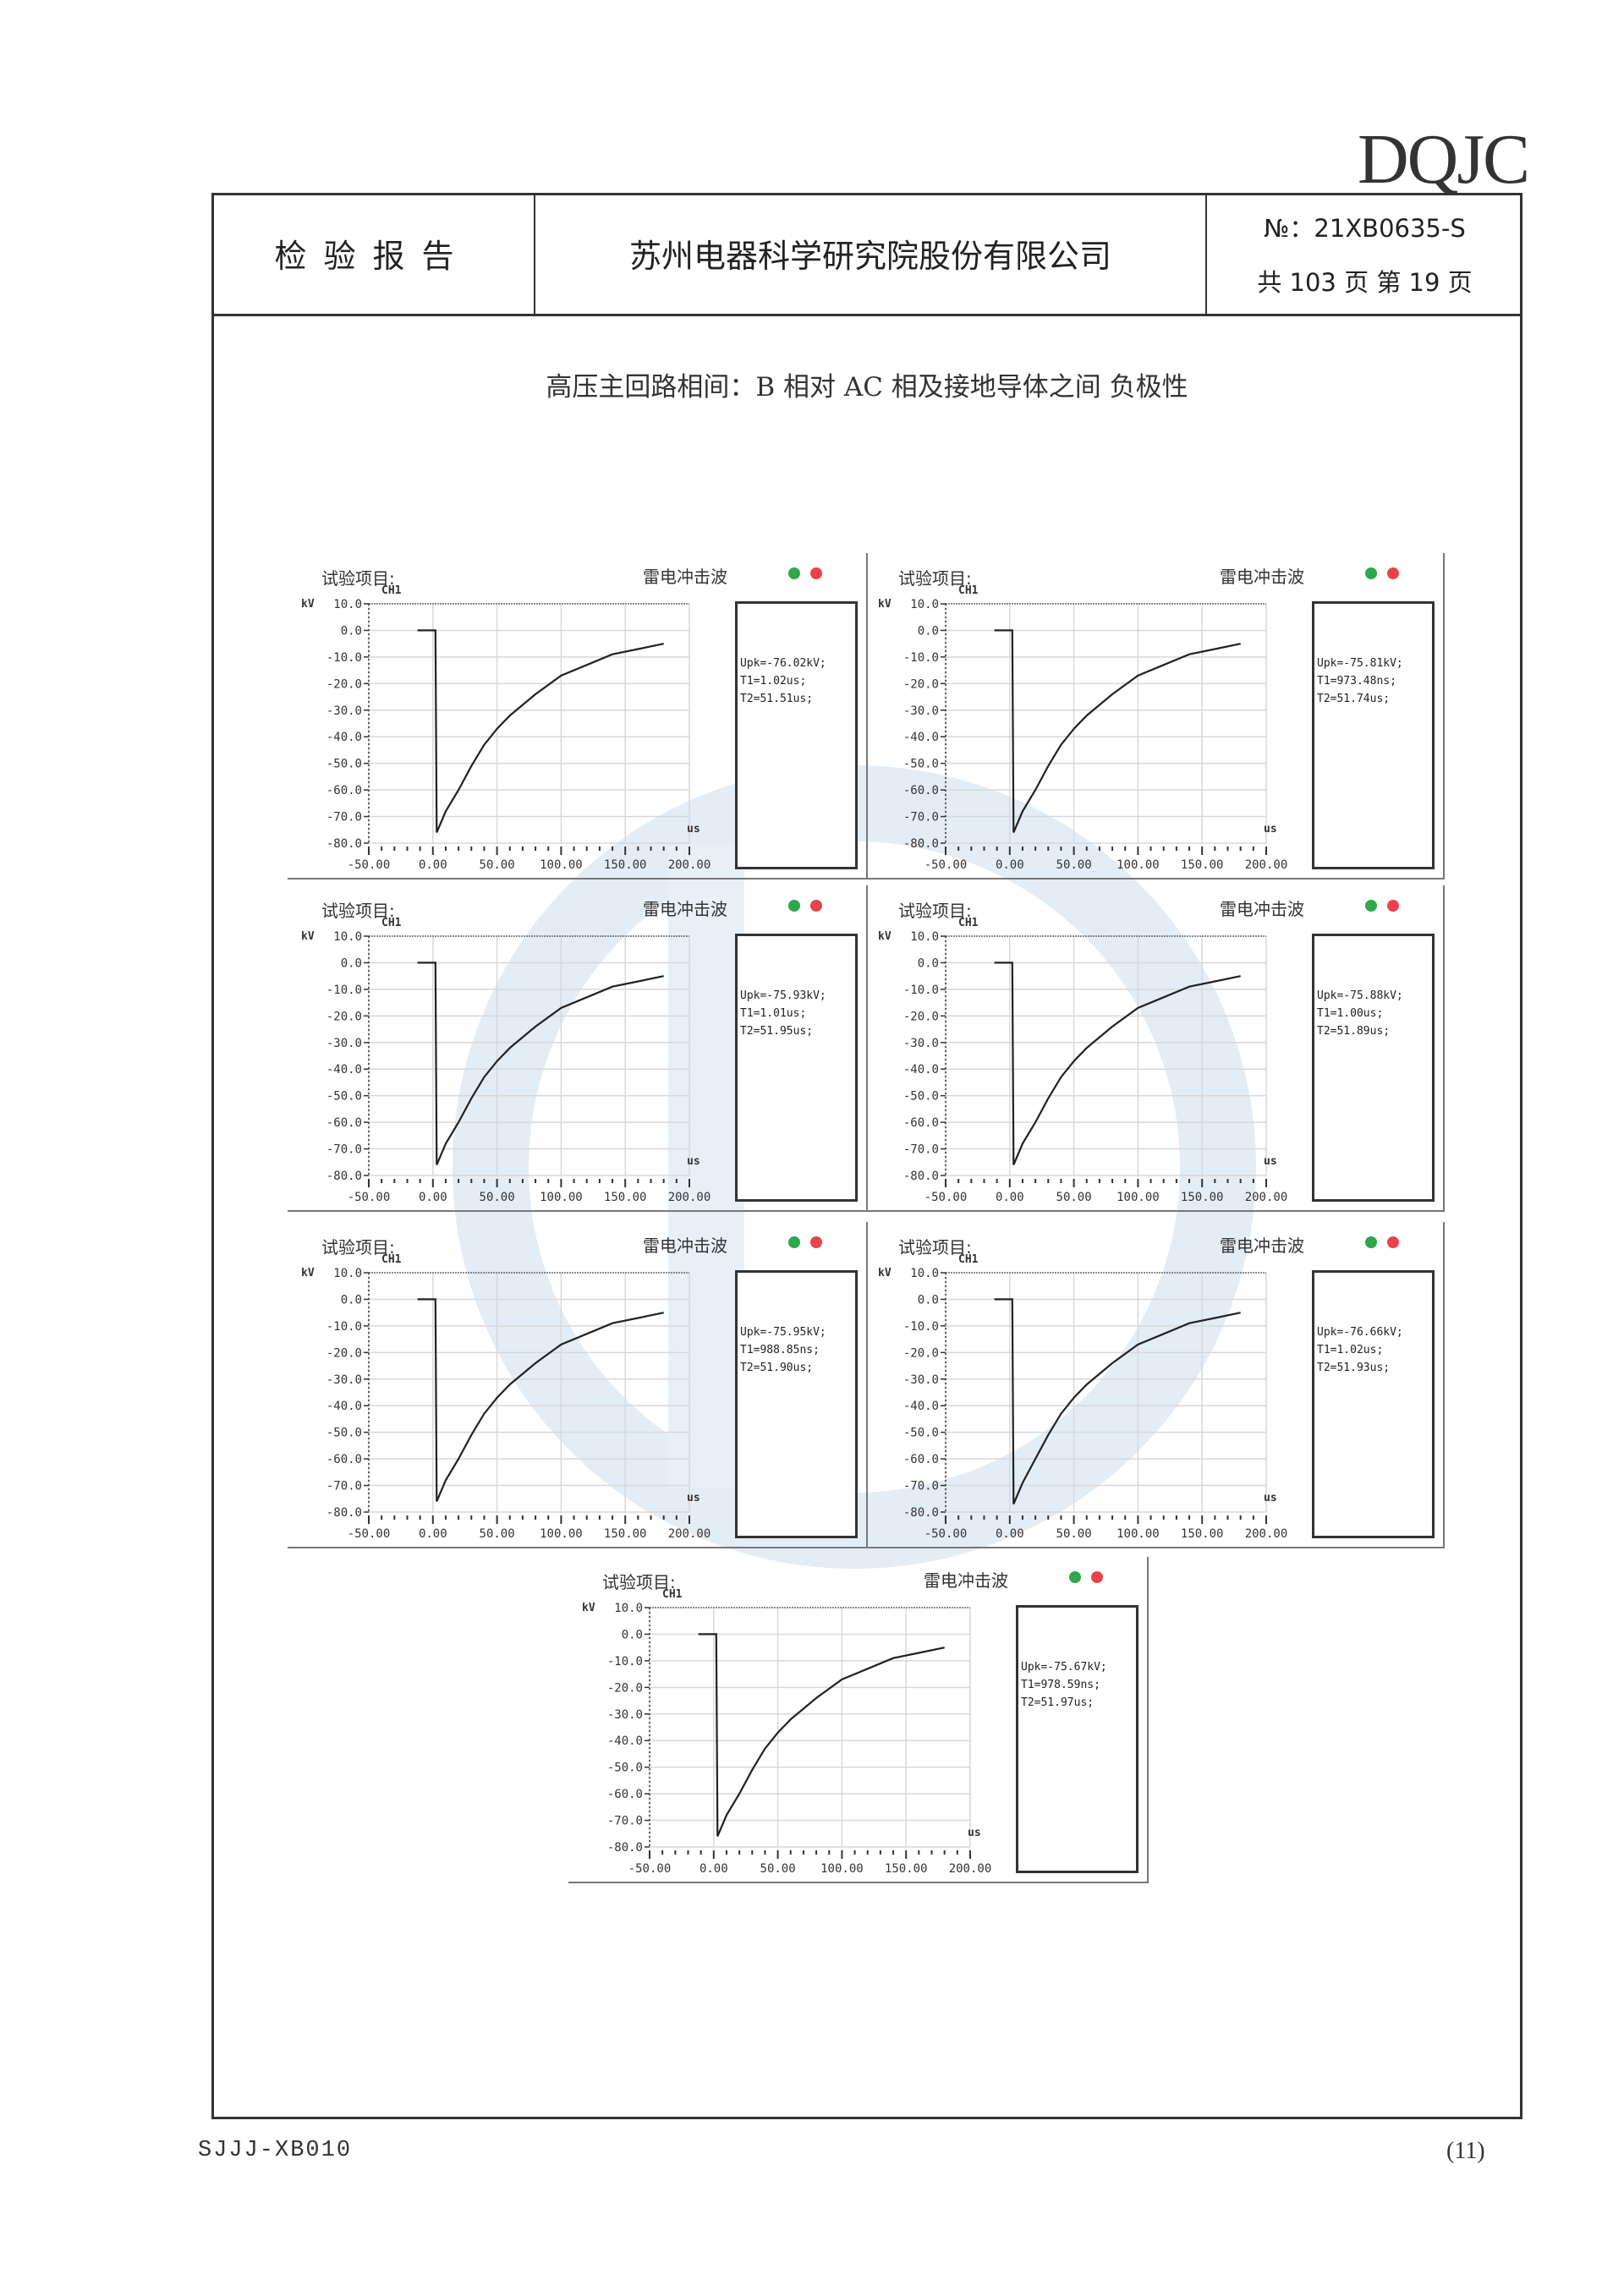 The width and height of the screenshot is (1624, 2296). What do you see at coordinates (1354, 1031) in the screenshot?
I see `t2-value: T2=51.89us;` at bounding box center [1354, 1031].